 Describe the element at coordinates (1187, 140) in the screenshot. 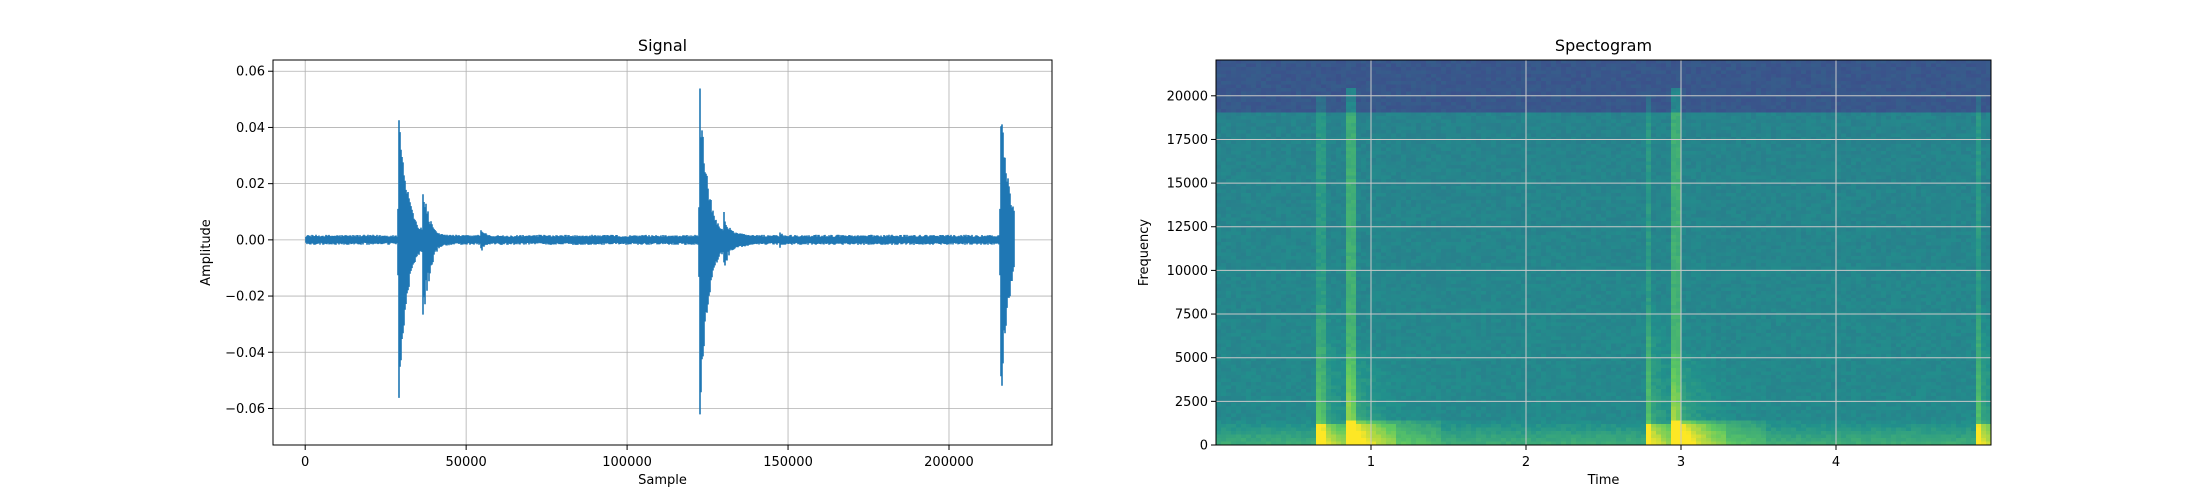

I see `spectrogram-y-tick-label: 17500` at that location.